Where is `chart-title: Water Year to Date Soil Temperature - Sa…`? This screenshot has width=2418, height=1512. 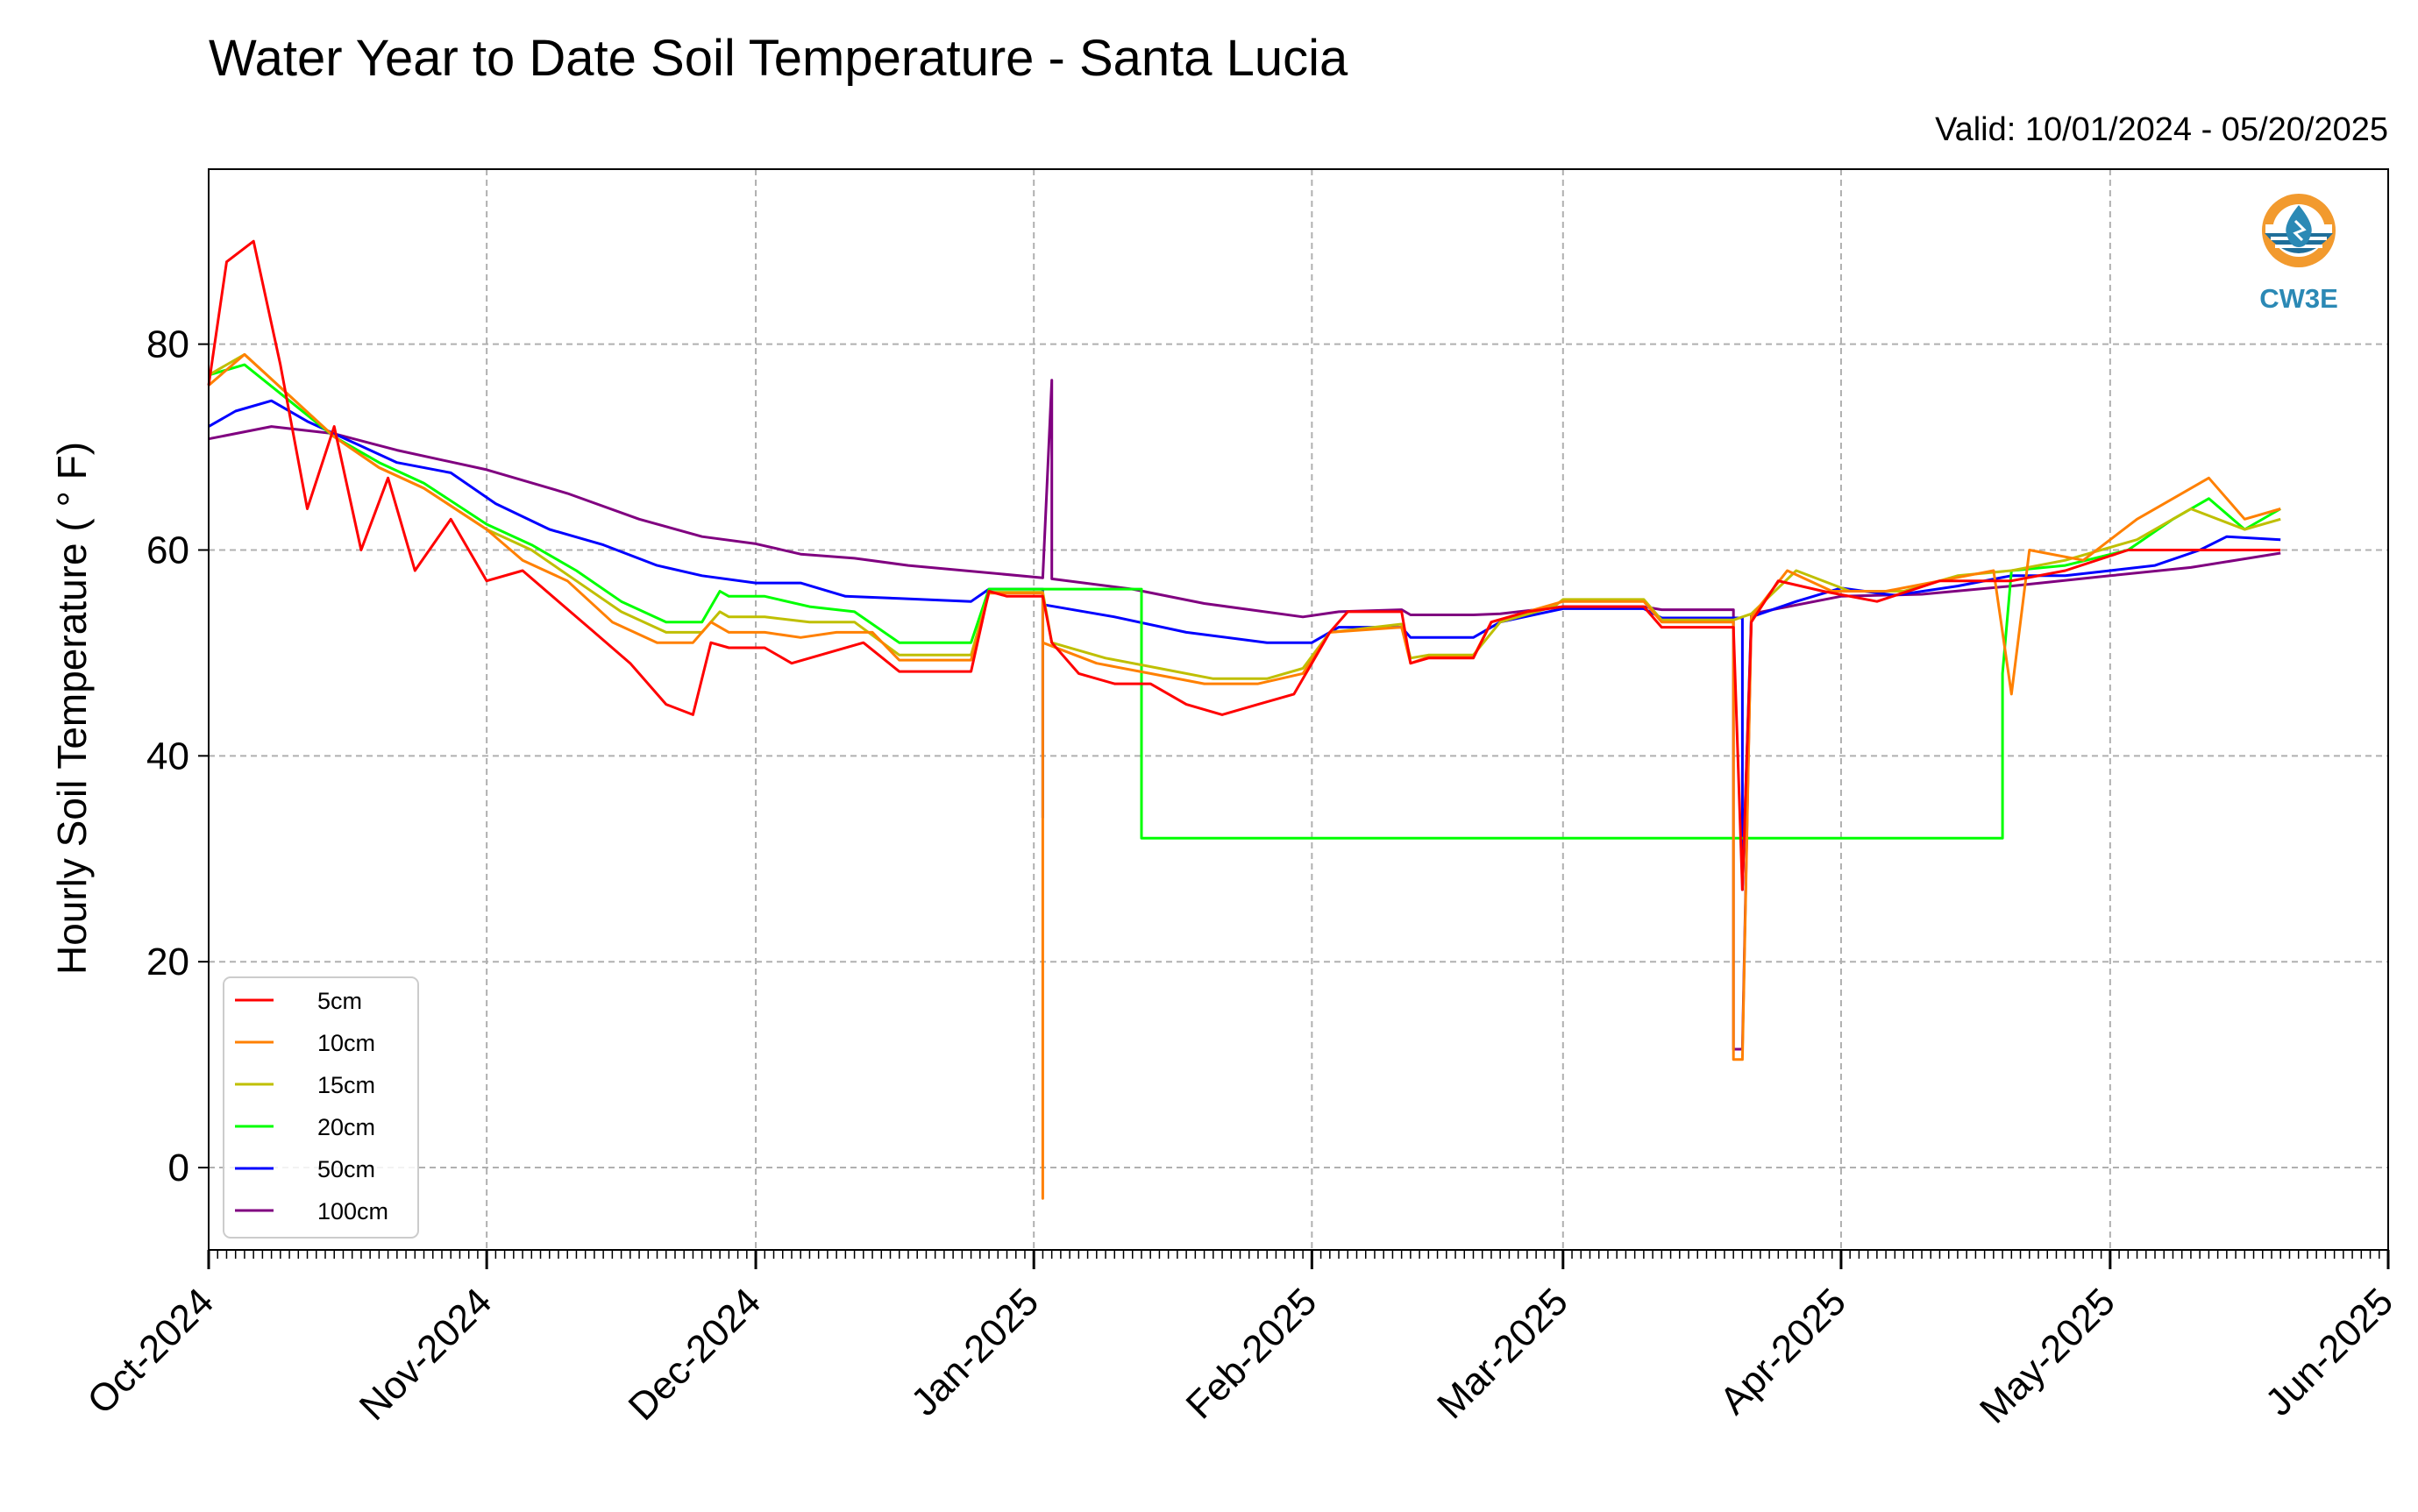
chart-title: Water Year to Date Soil Temperature - Sa… is located at coordinates (778, 58).